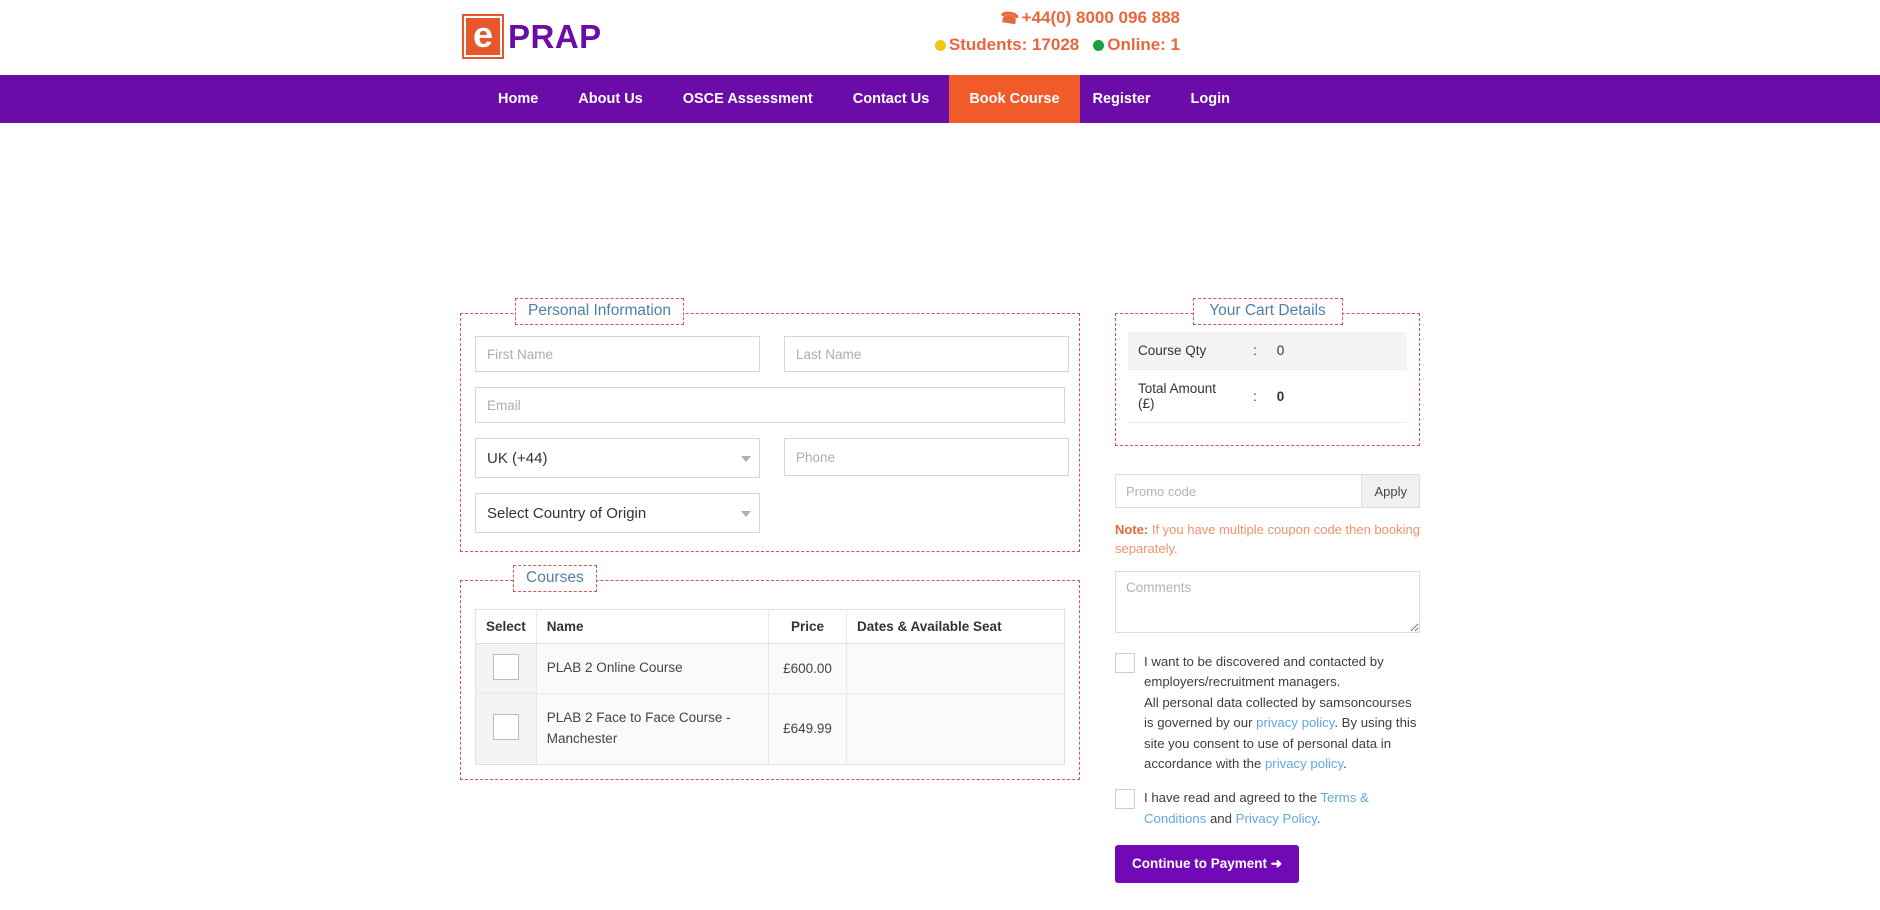 Image resolution: width=1880 pixels, height=910 pixels. I want to click on cart-row-course-qty: Course Qty : 0, so click(1267, 351).